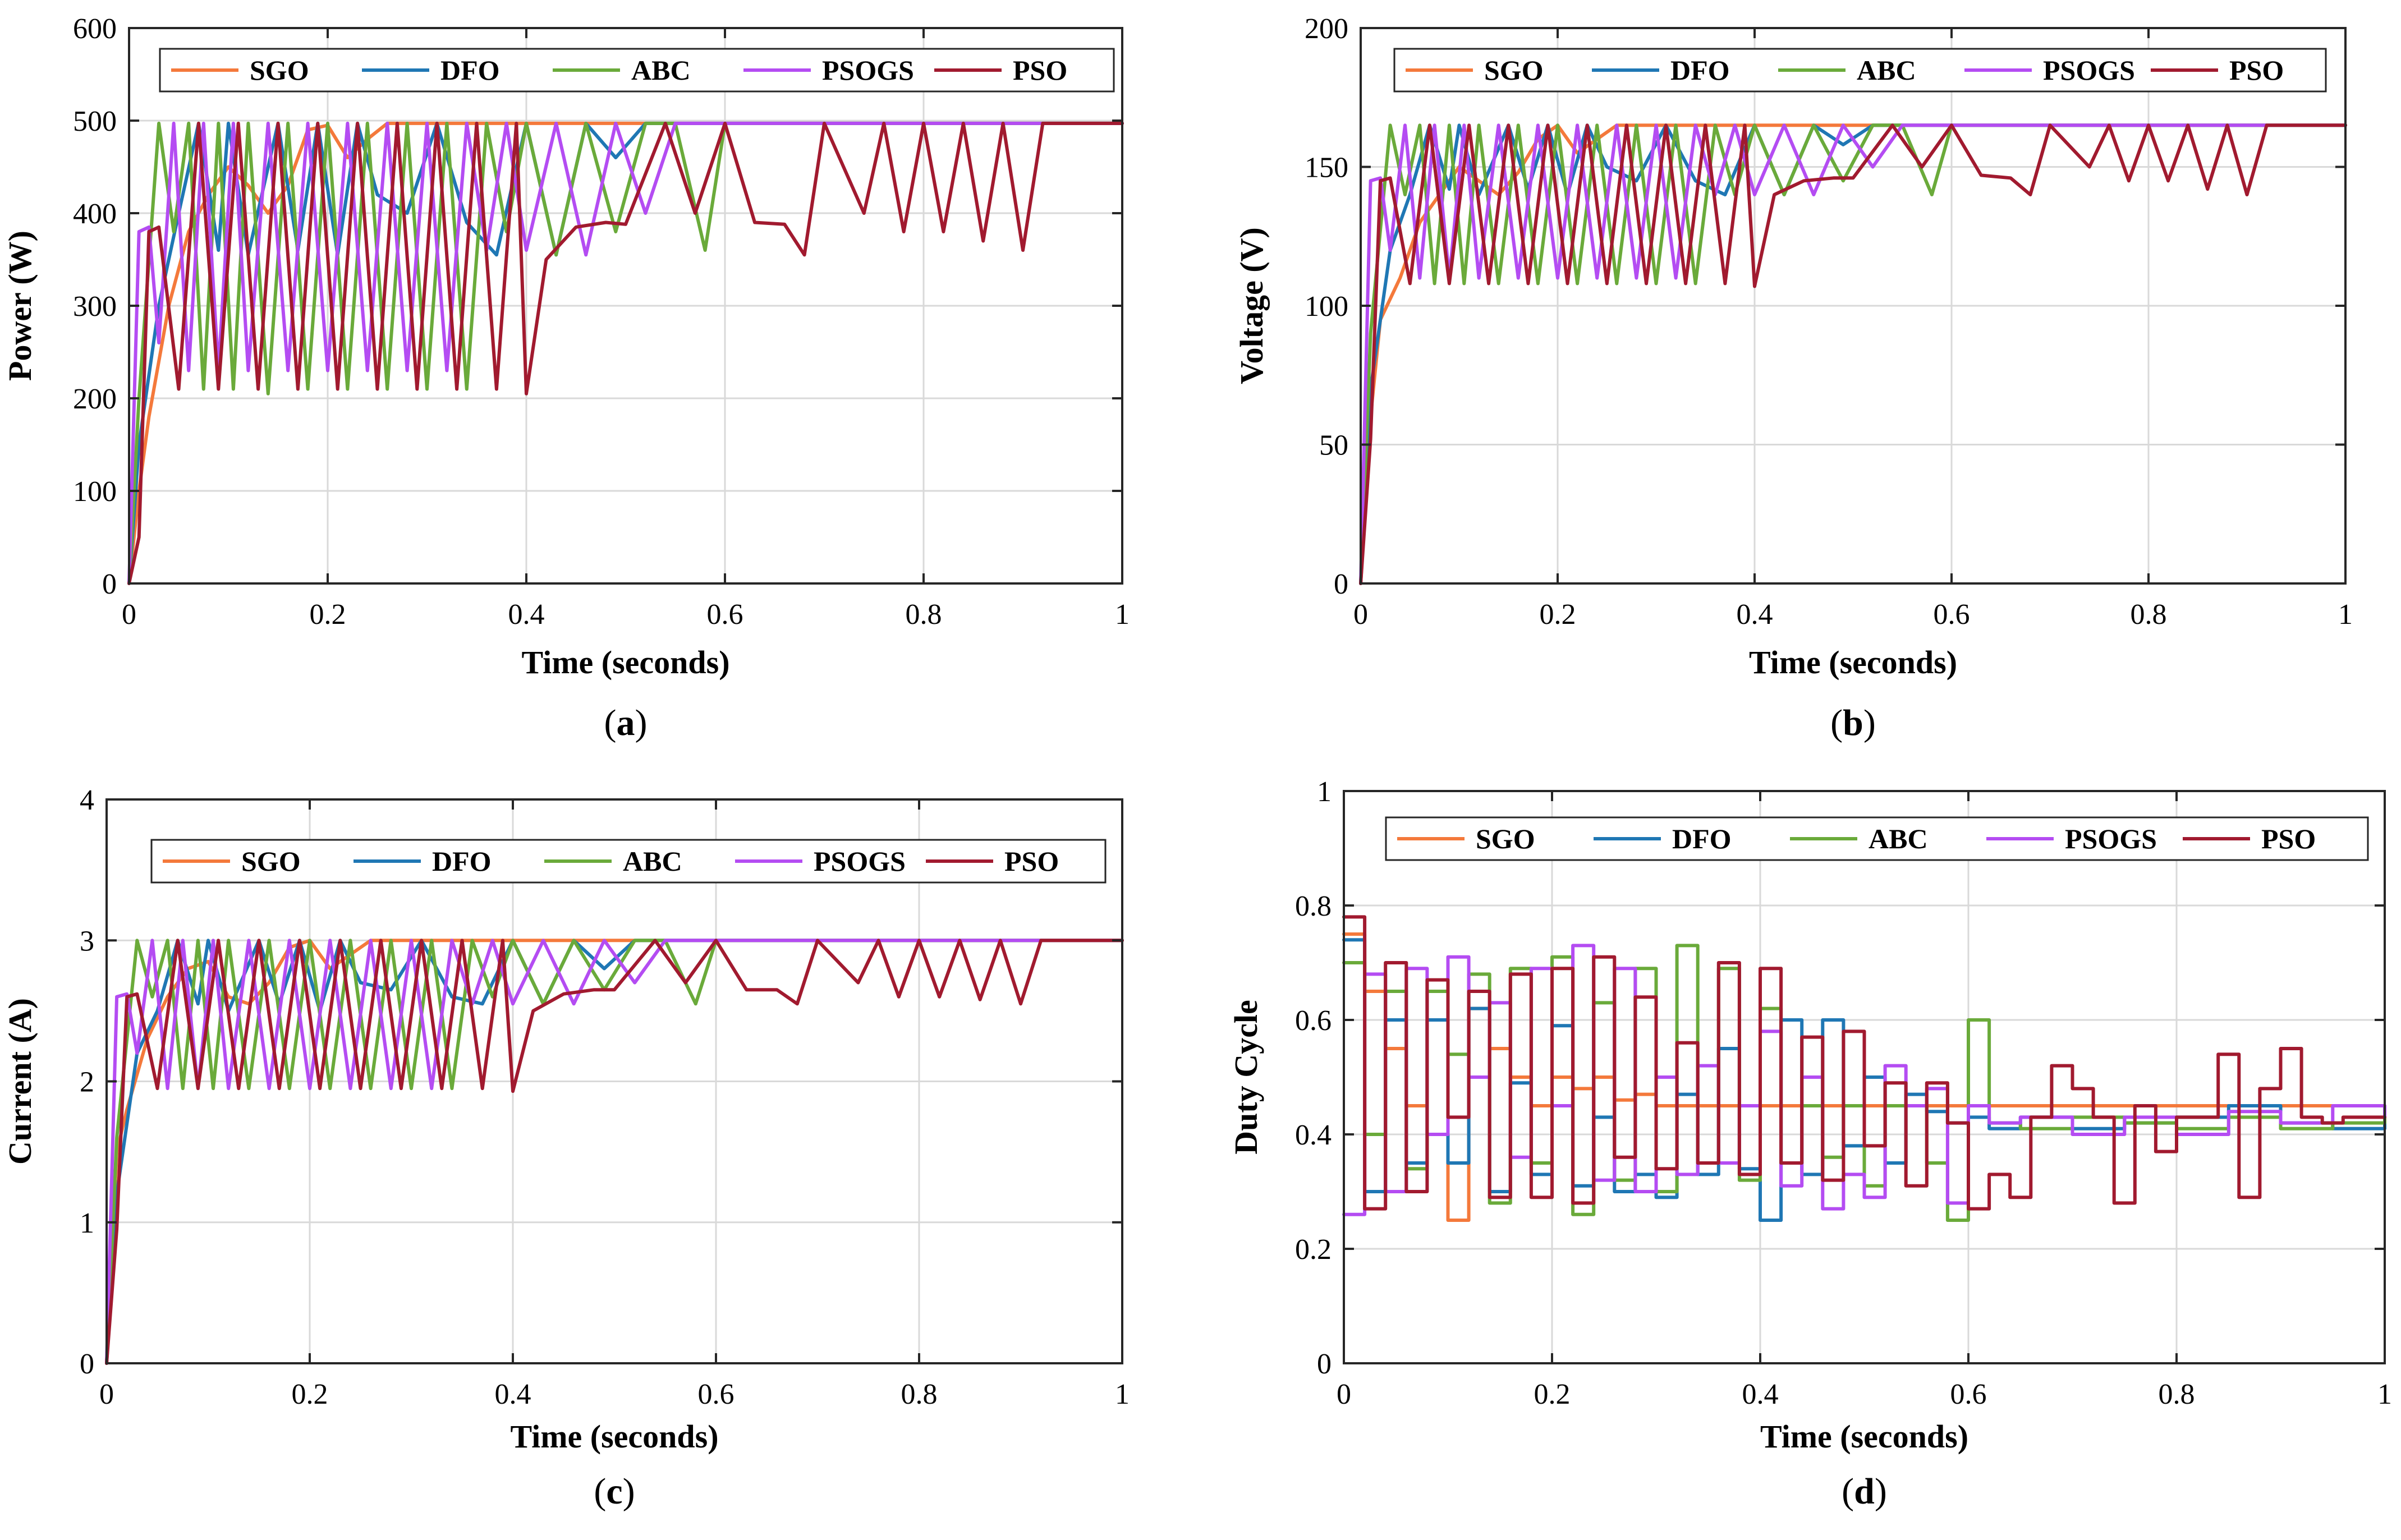  I want to click on panel-caption: (b), so click(1853, 722).